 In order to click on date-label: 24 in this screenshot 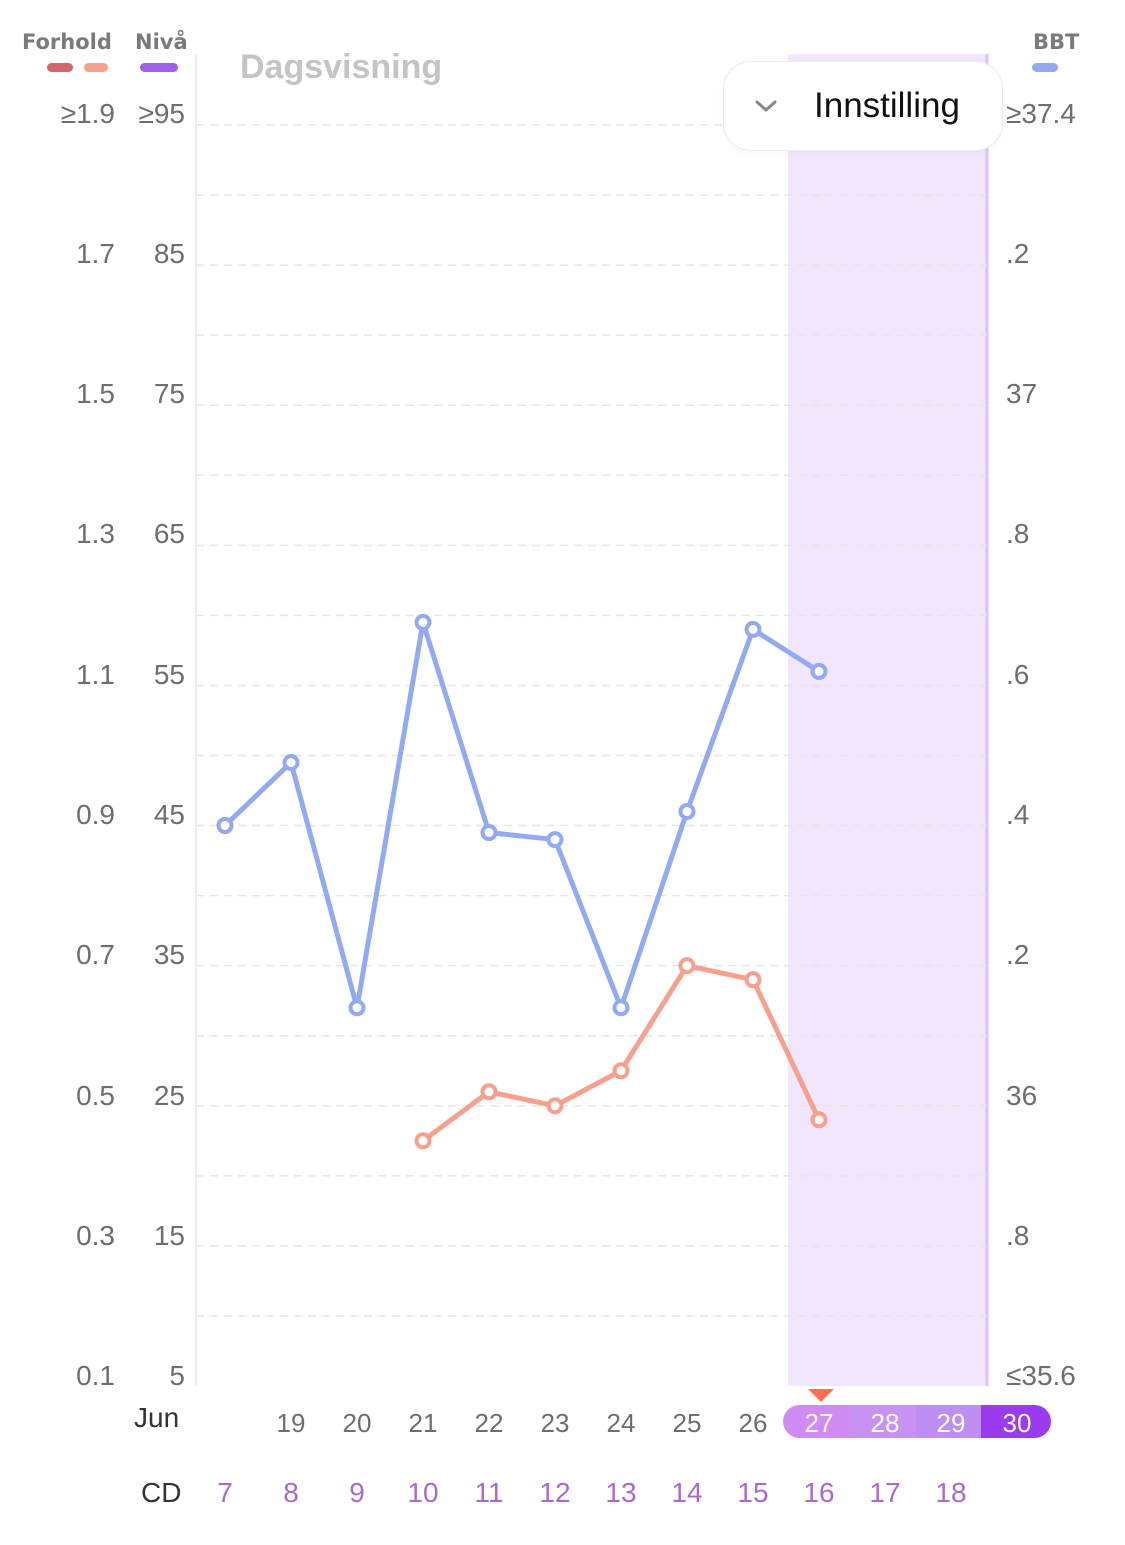, I will do `click(621, 1423)`.